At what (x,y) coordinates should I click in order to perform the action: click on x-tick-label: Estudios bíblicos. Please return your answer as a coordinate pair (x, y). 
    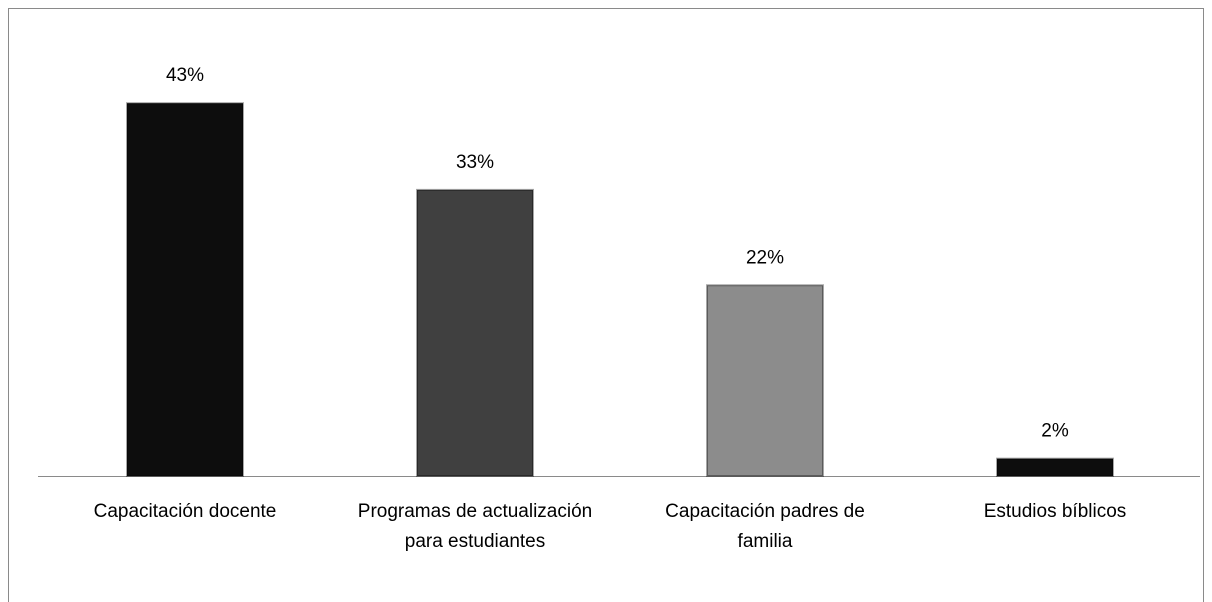
    Looking at the image, I should click on (1055, 511).